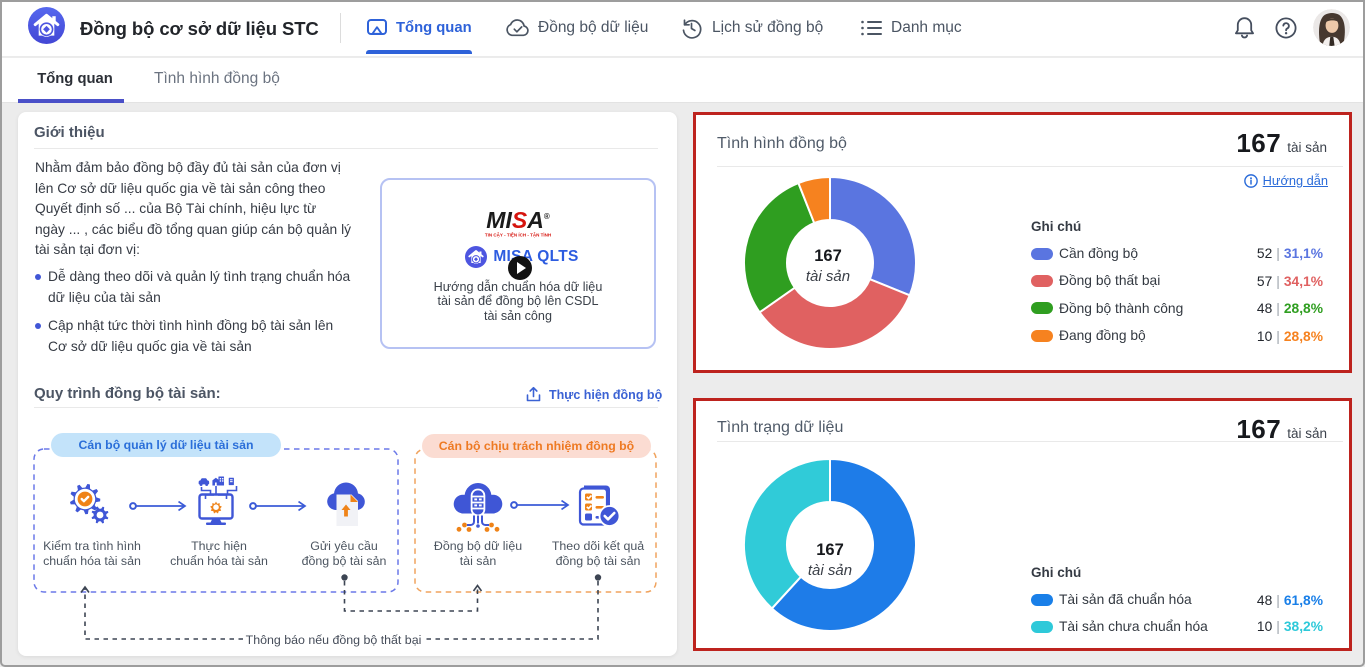 This screenshot has height=667, width=1365. Describe the element at coordinates (334, 640) in the screenshot. I see `svg-text: Thông báo nếu đồng bộ thất bại` at that location.